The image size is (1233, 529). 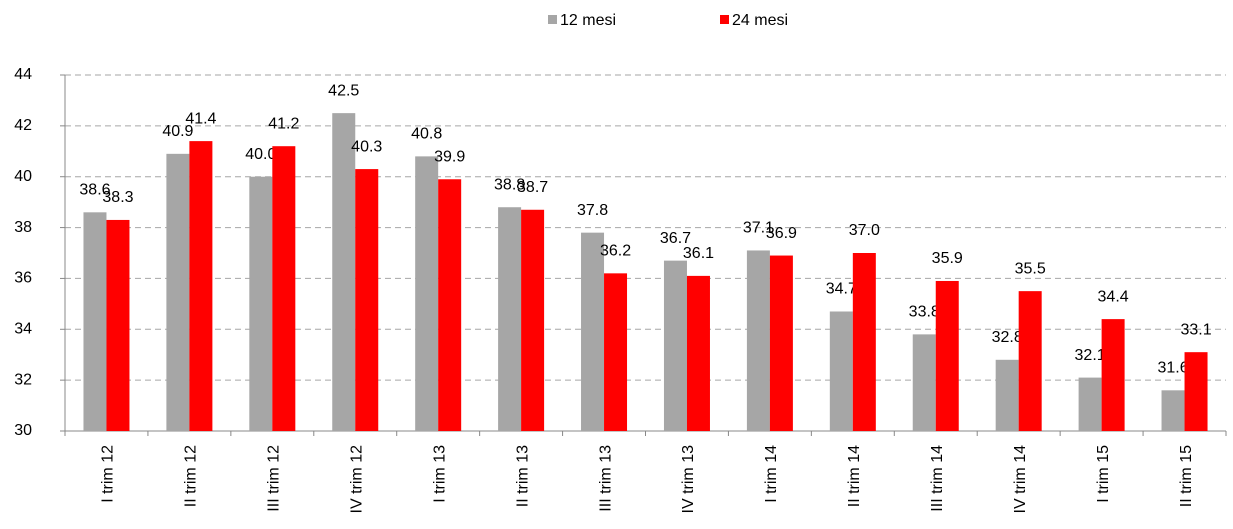 What do you see at coordinates (23, 329) in the screenshot?
I see `y-tick-label: 34` at bounding box center [23, 329].